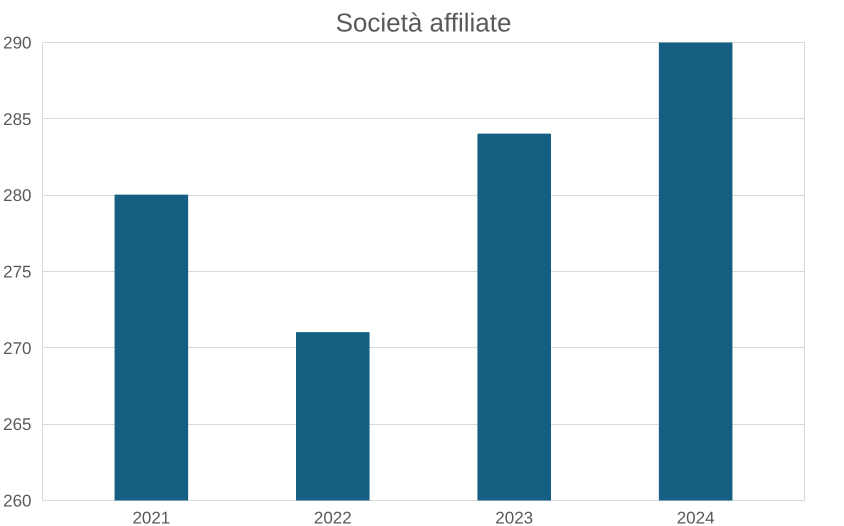  What do you see at coordinates (695, 517) in the screenshot?
I see `x-tick-label: 2024` at bounding box center [695, 517].